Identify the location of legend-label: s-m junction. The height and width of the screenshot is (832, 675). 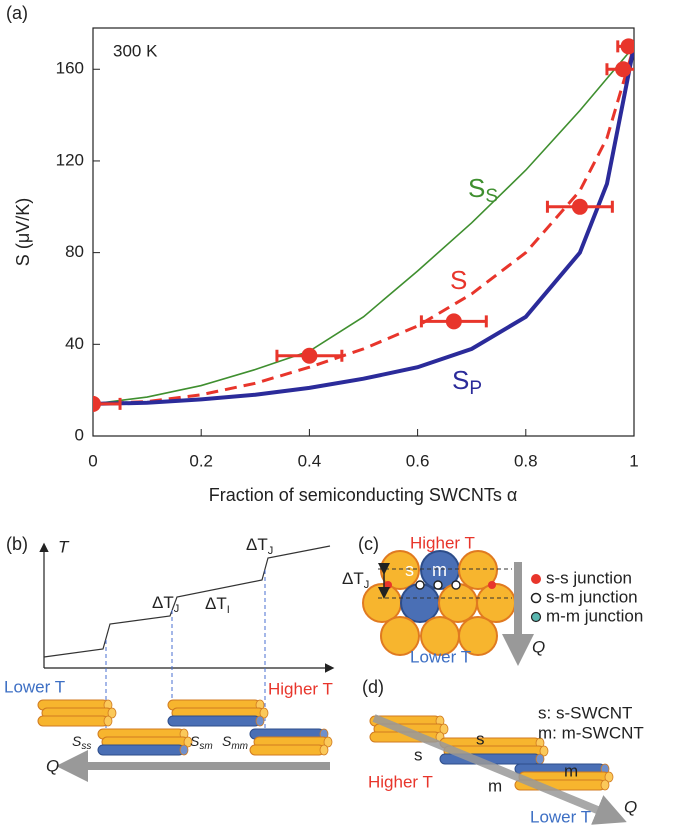
(592, 596).